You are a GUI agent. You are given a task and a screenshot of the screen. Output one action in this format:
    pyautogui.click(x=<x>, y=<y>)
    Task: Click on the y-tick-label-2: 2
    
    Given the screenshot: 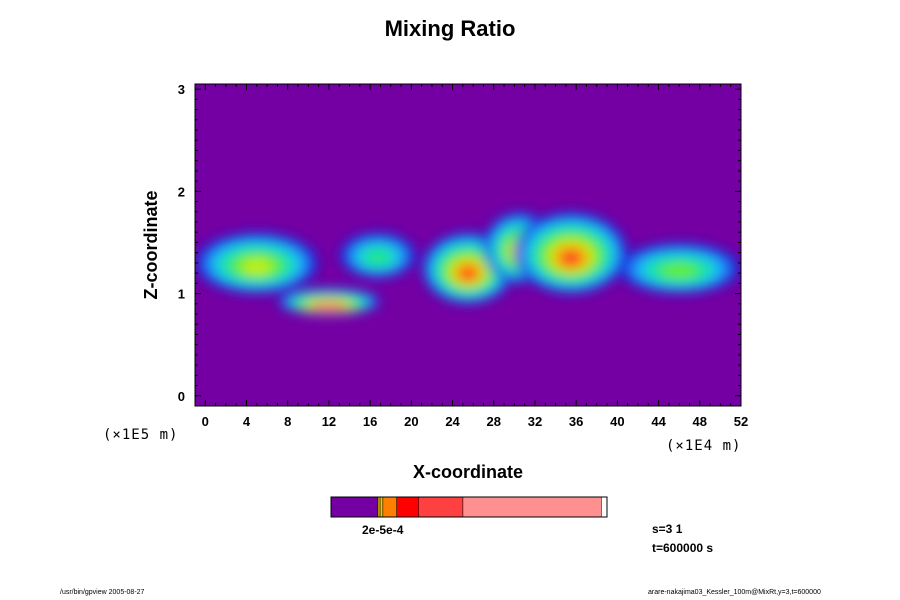 What is the action you would take?
    pyautogui.click(x=181, y=191)
    